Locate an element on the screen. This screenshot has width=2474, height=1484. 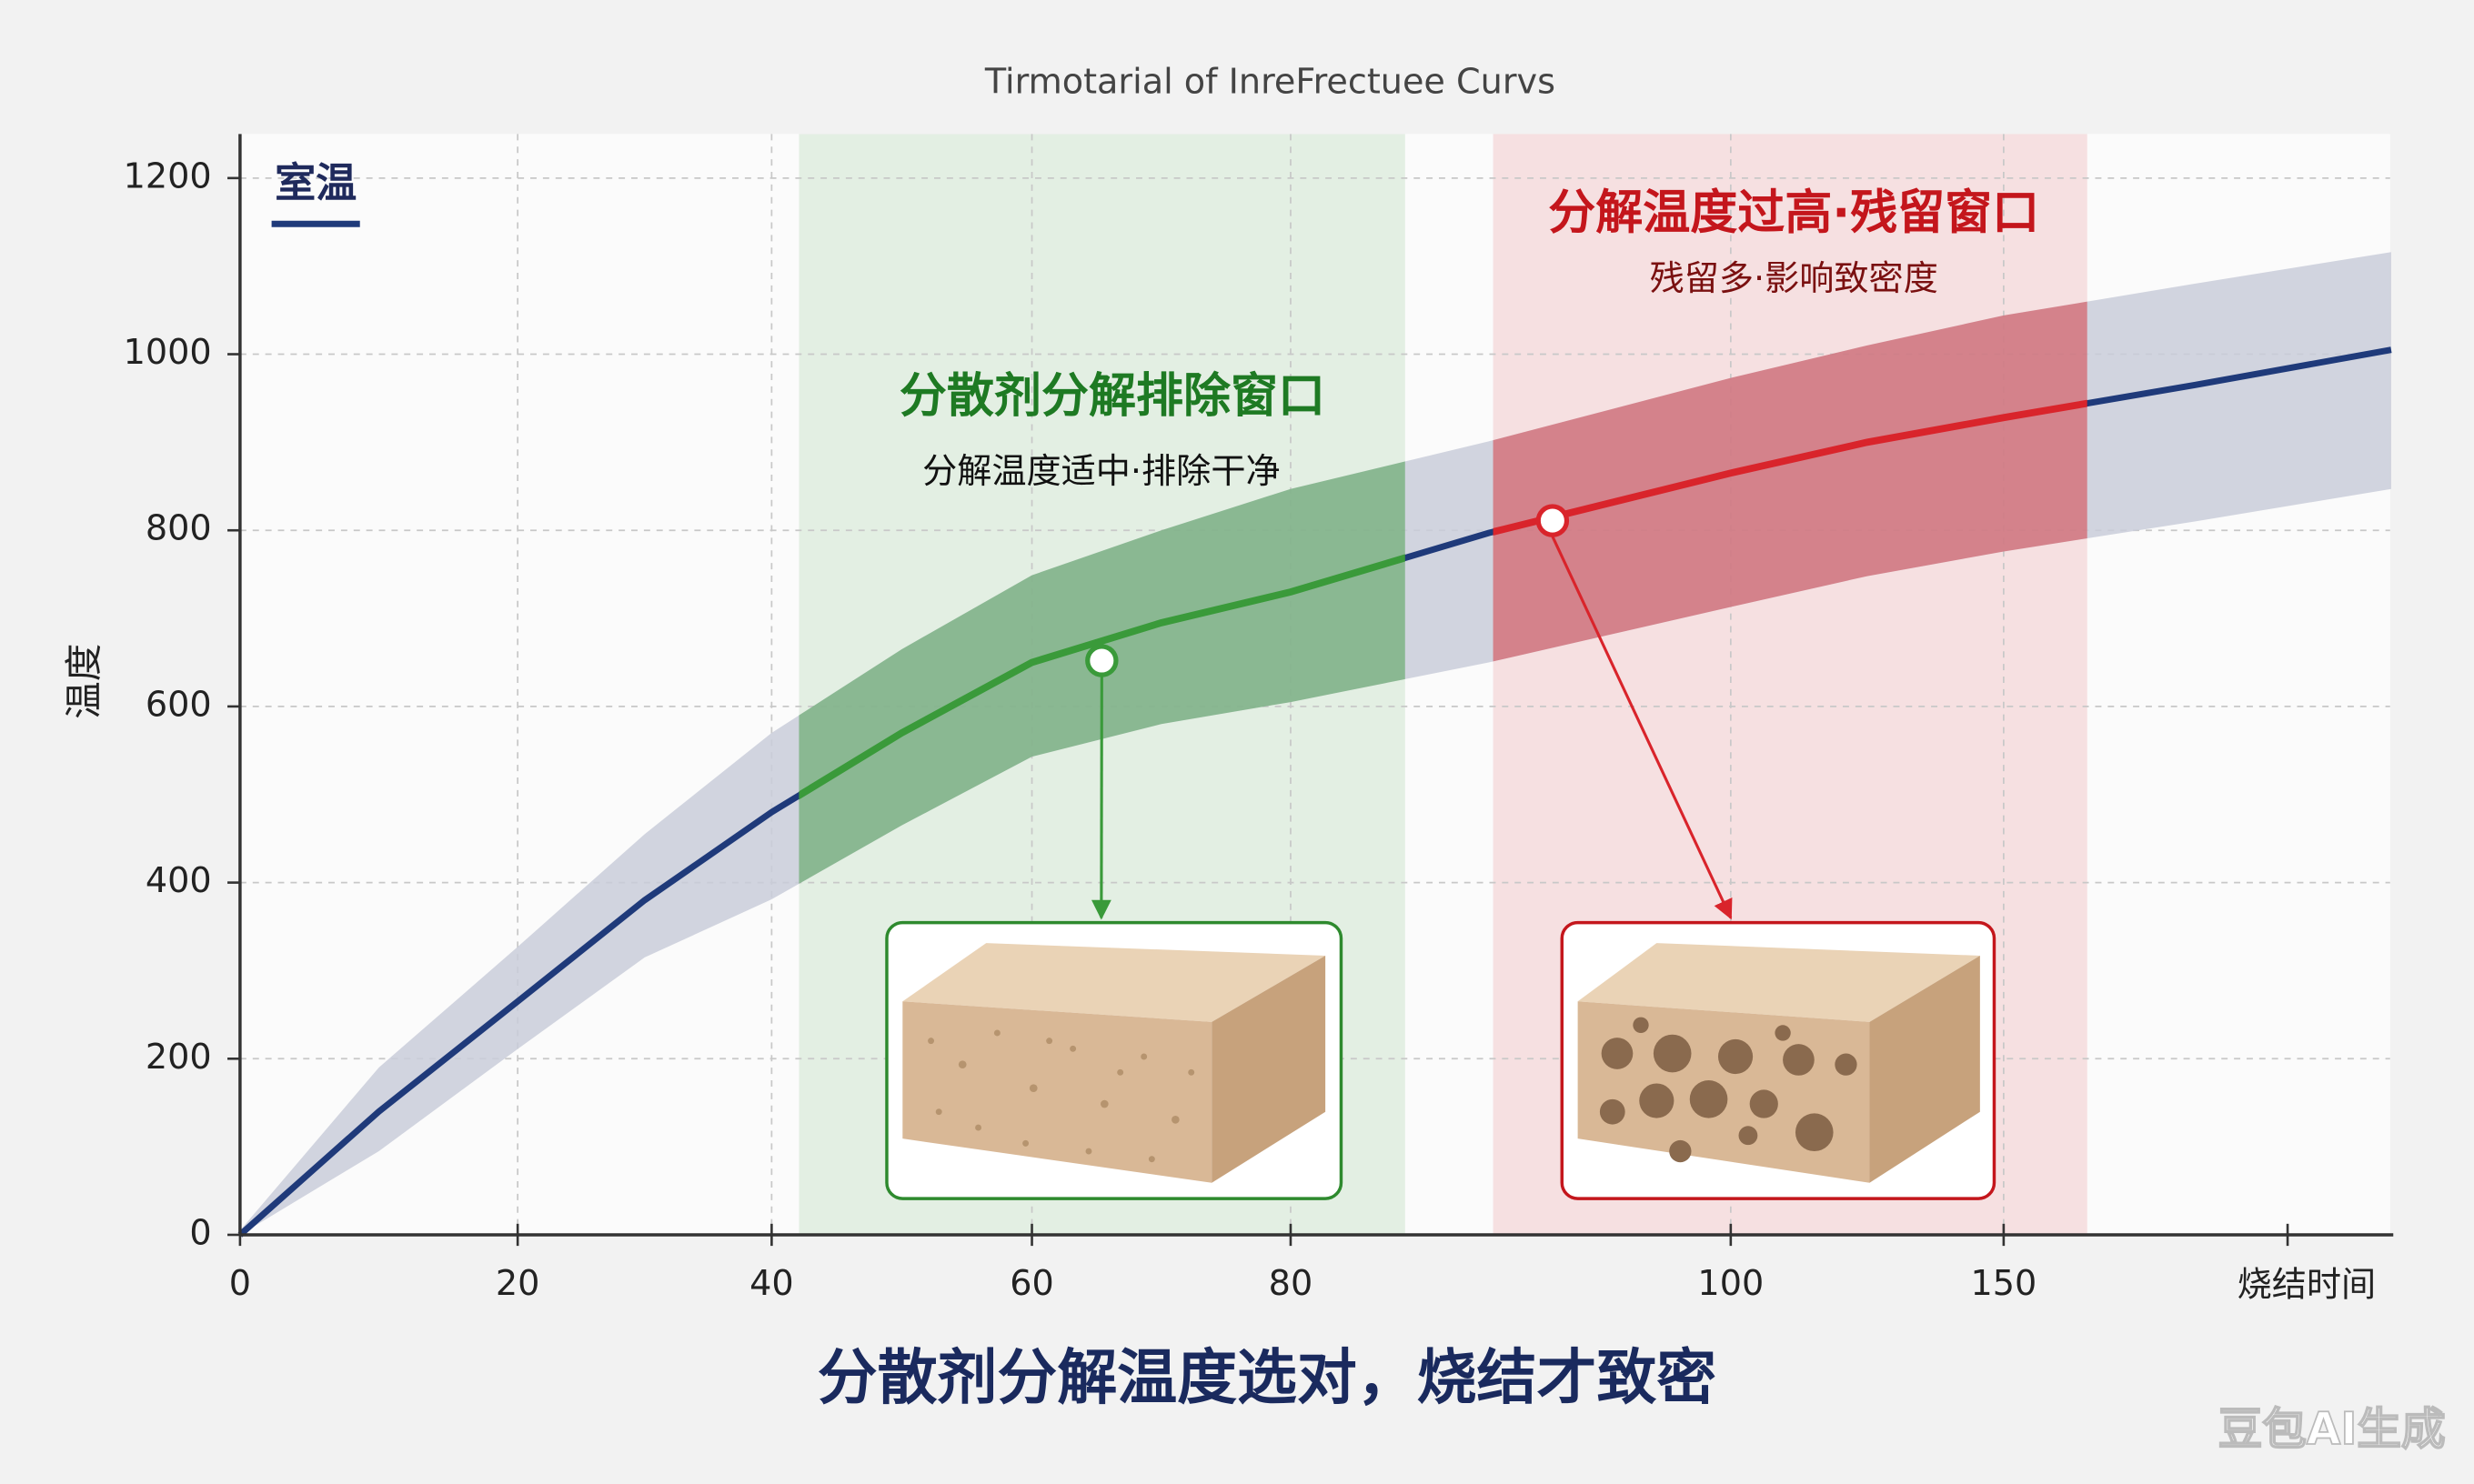
y-tick-label: 200 is located at coordinates (179, 1057).